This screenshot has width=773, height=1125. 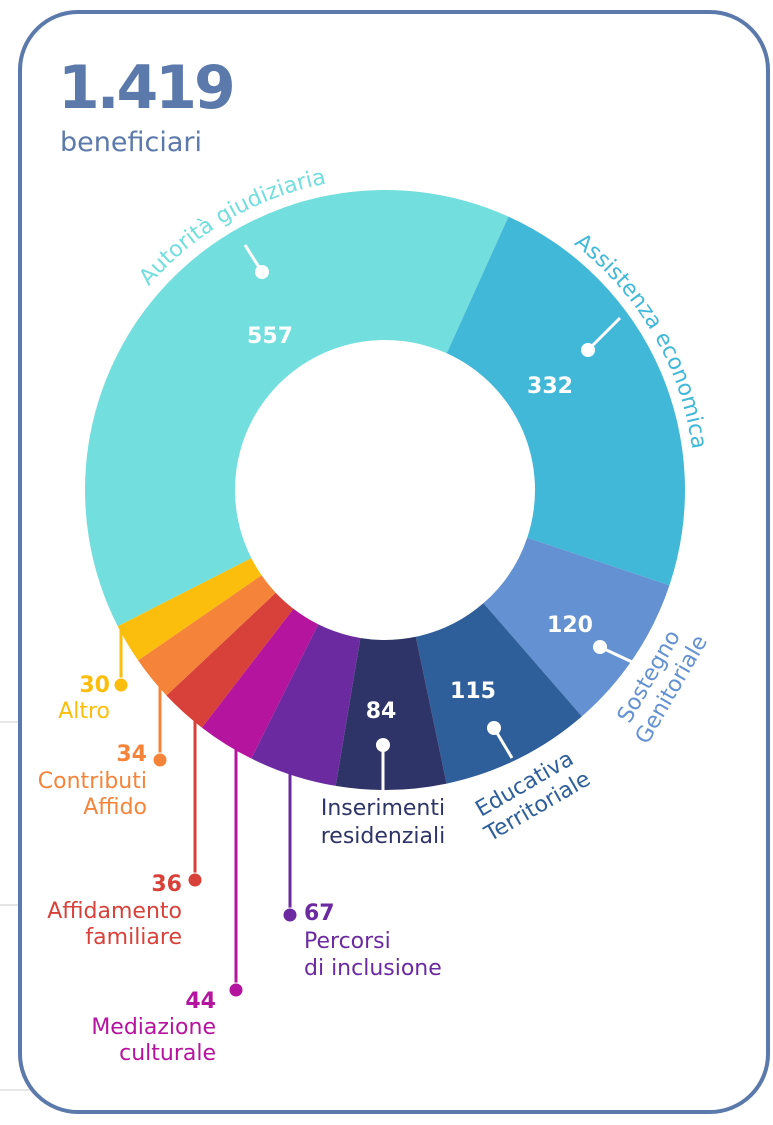 What do you see at coordinates (604, 334) in the screenshot?
I see `leader-line` at bounding box center [604, 334].